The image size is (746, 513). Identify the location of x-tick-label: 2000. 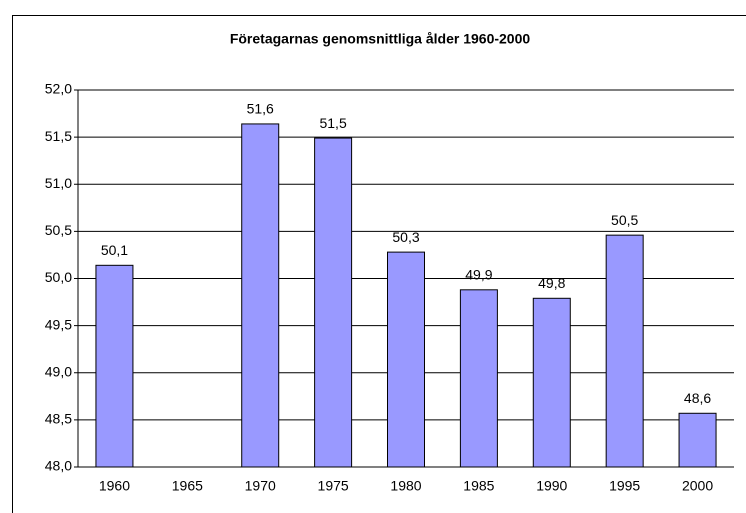
(697, 486).